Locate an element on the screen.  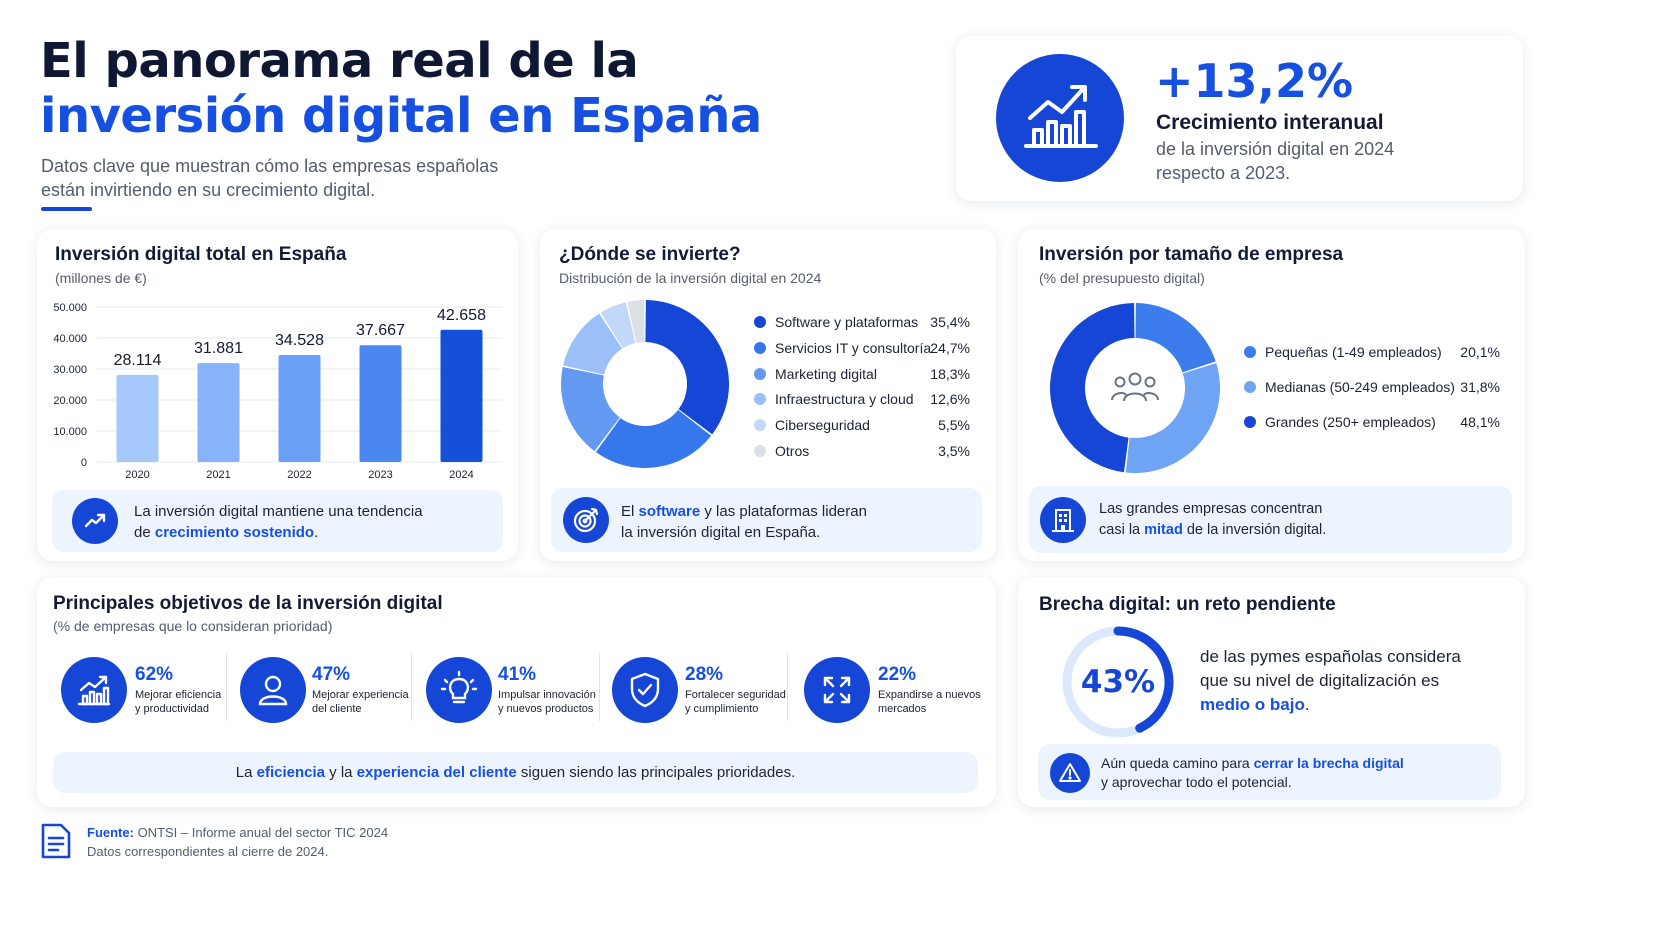
x-tick-label: 2022 is located at coordinates (299, 475).